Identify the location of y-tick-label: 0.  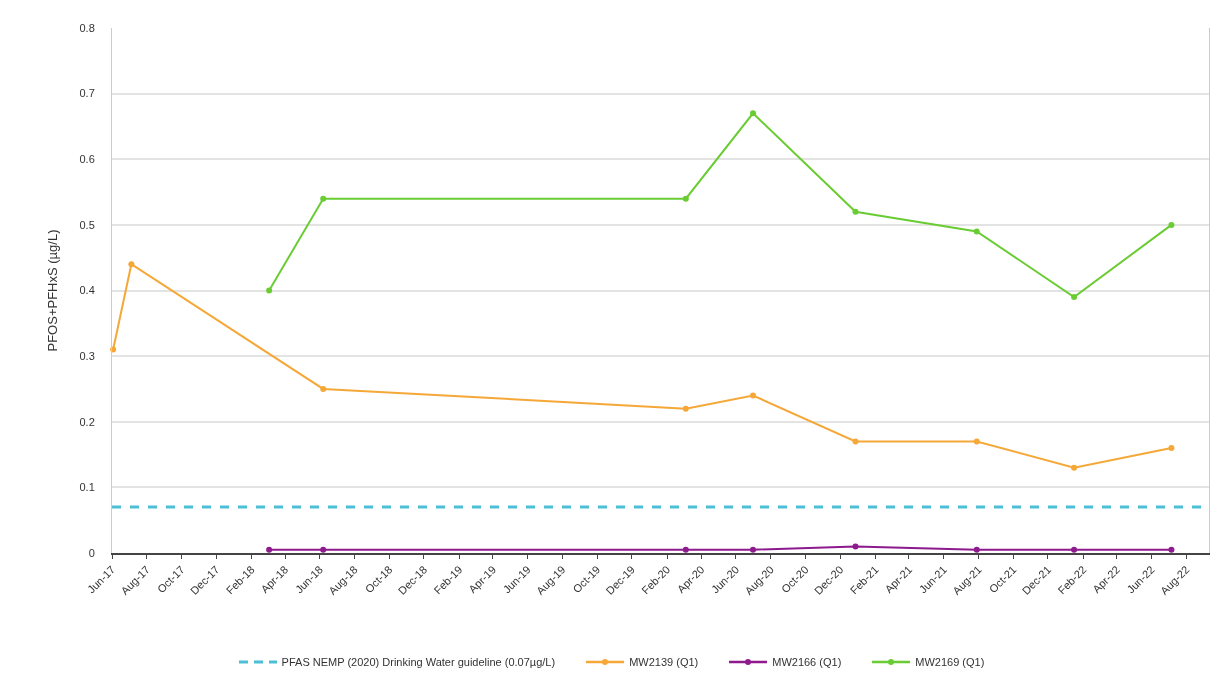
(91, 552).